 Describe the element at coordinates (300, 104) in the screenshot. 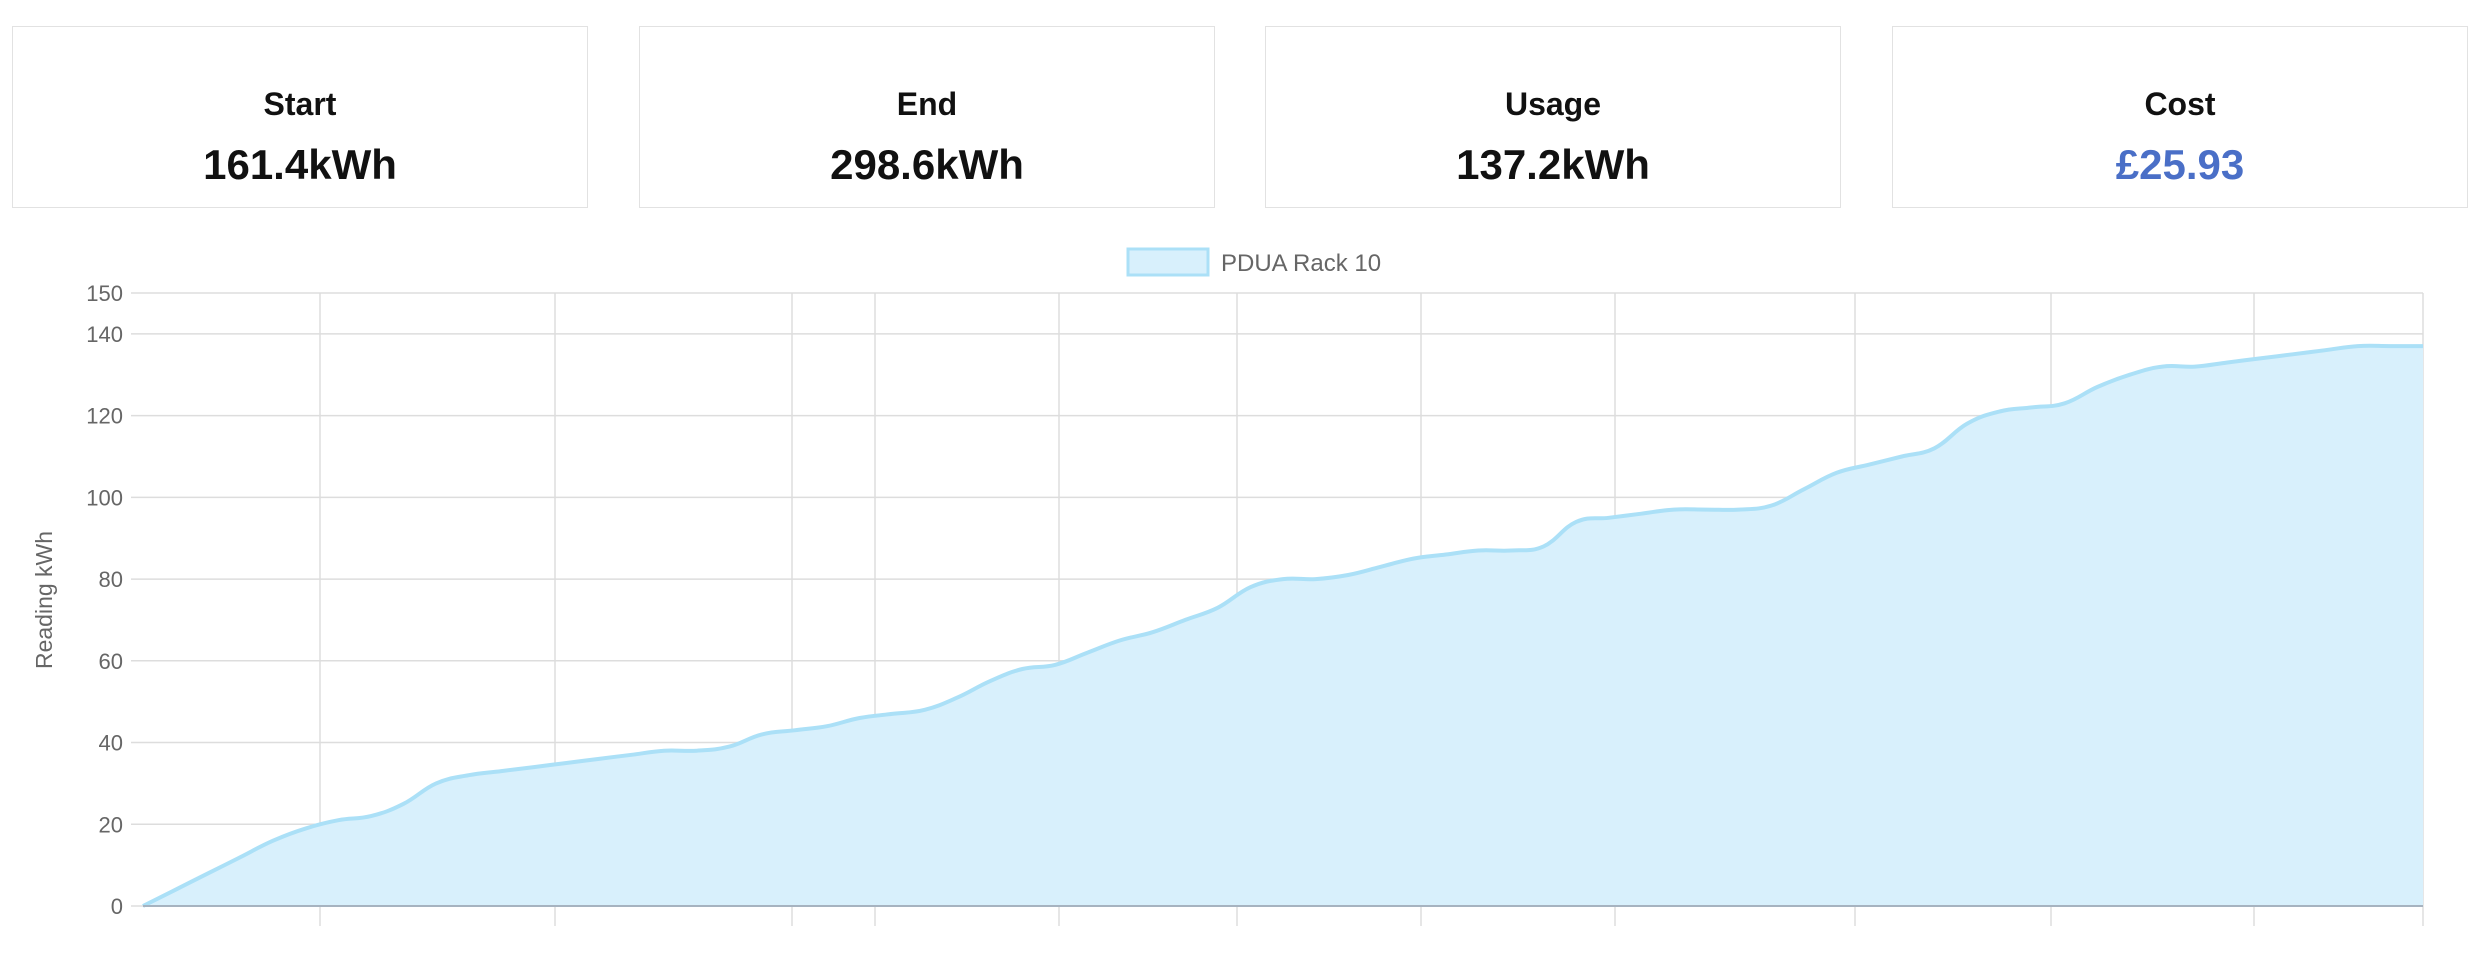

I see `card-start-title: Start` at that location.